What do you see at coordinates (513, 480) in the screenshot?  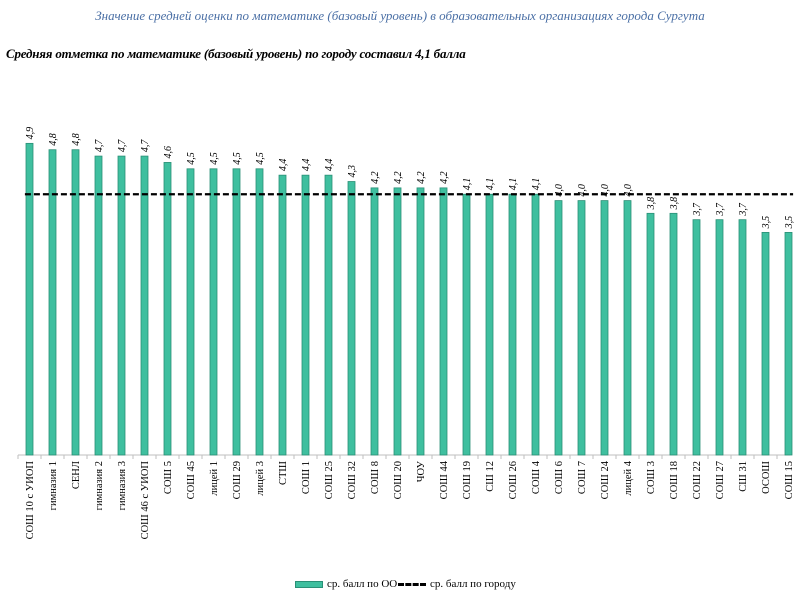 I see `category-label: СОШ 26` at bounding box center [513, 480].